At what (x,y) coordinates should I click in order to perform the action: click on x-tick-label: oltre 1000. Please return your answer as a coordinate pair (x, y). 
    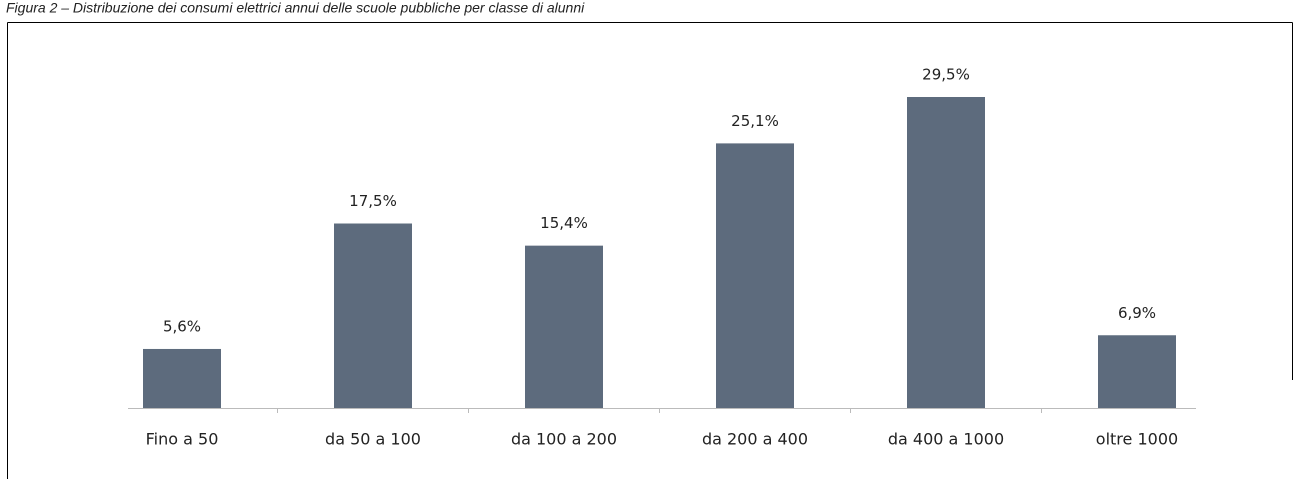
    Looking at the image, I should click on (1137, 439).